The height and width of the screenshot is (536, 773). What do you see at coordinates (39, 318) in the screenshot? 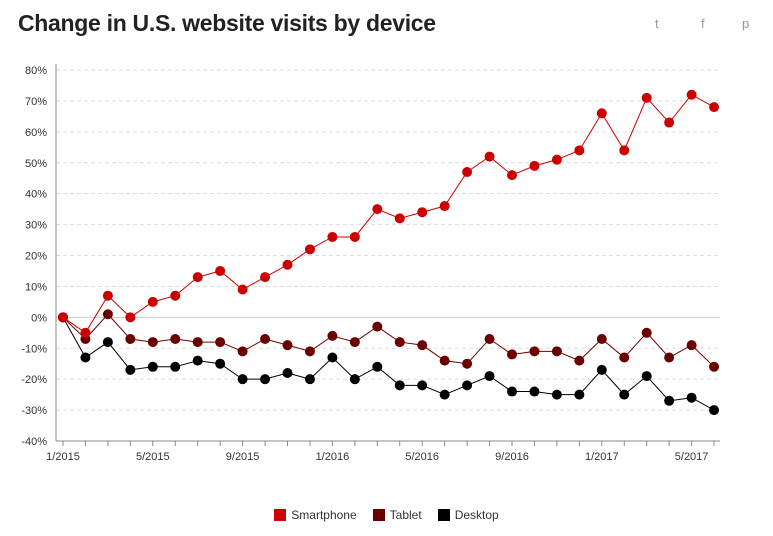
I see `y-tick-label: 0%` at bounding box center [39, 318].